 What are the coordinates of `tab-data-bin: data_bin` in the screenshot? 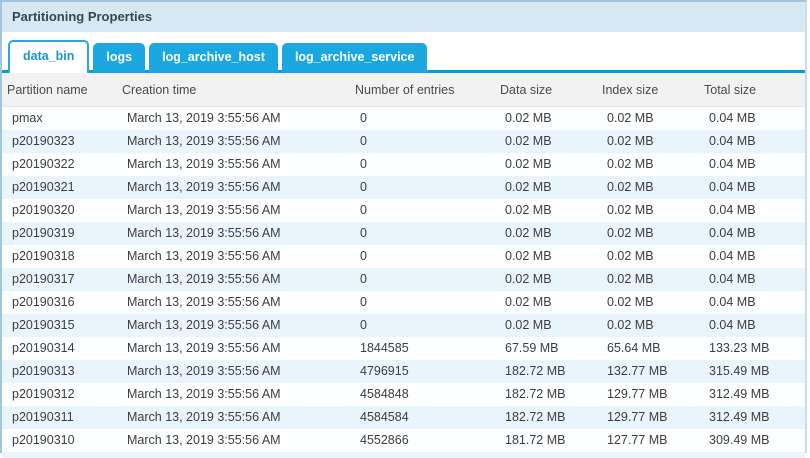 It's located at (49, 56).